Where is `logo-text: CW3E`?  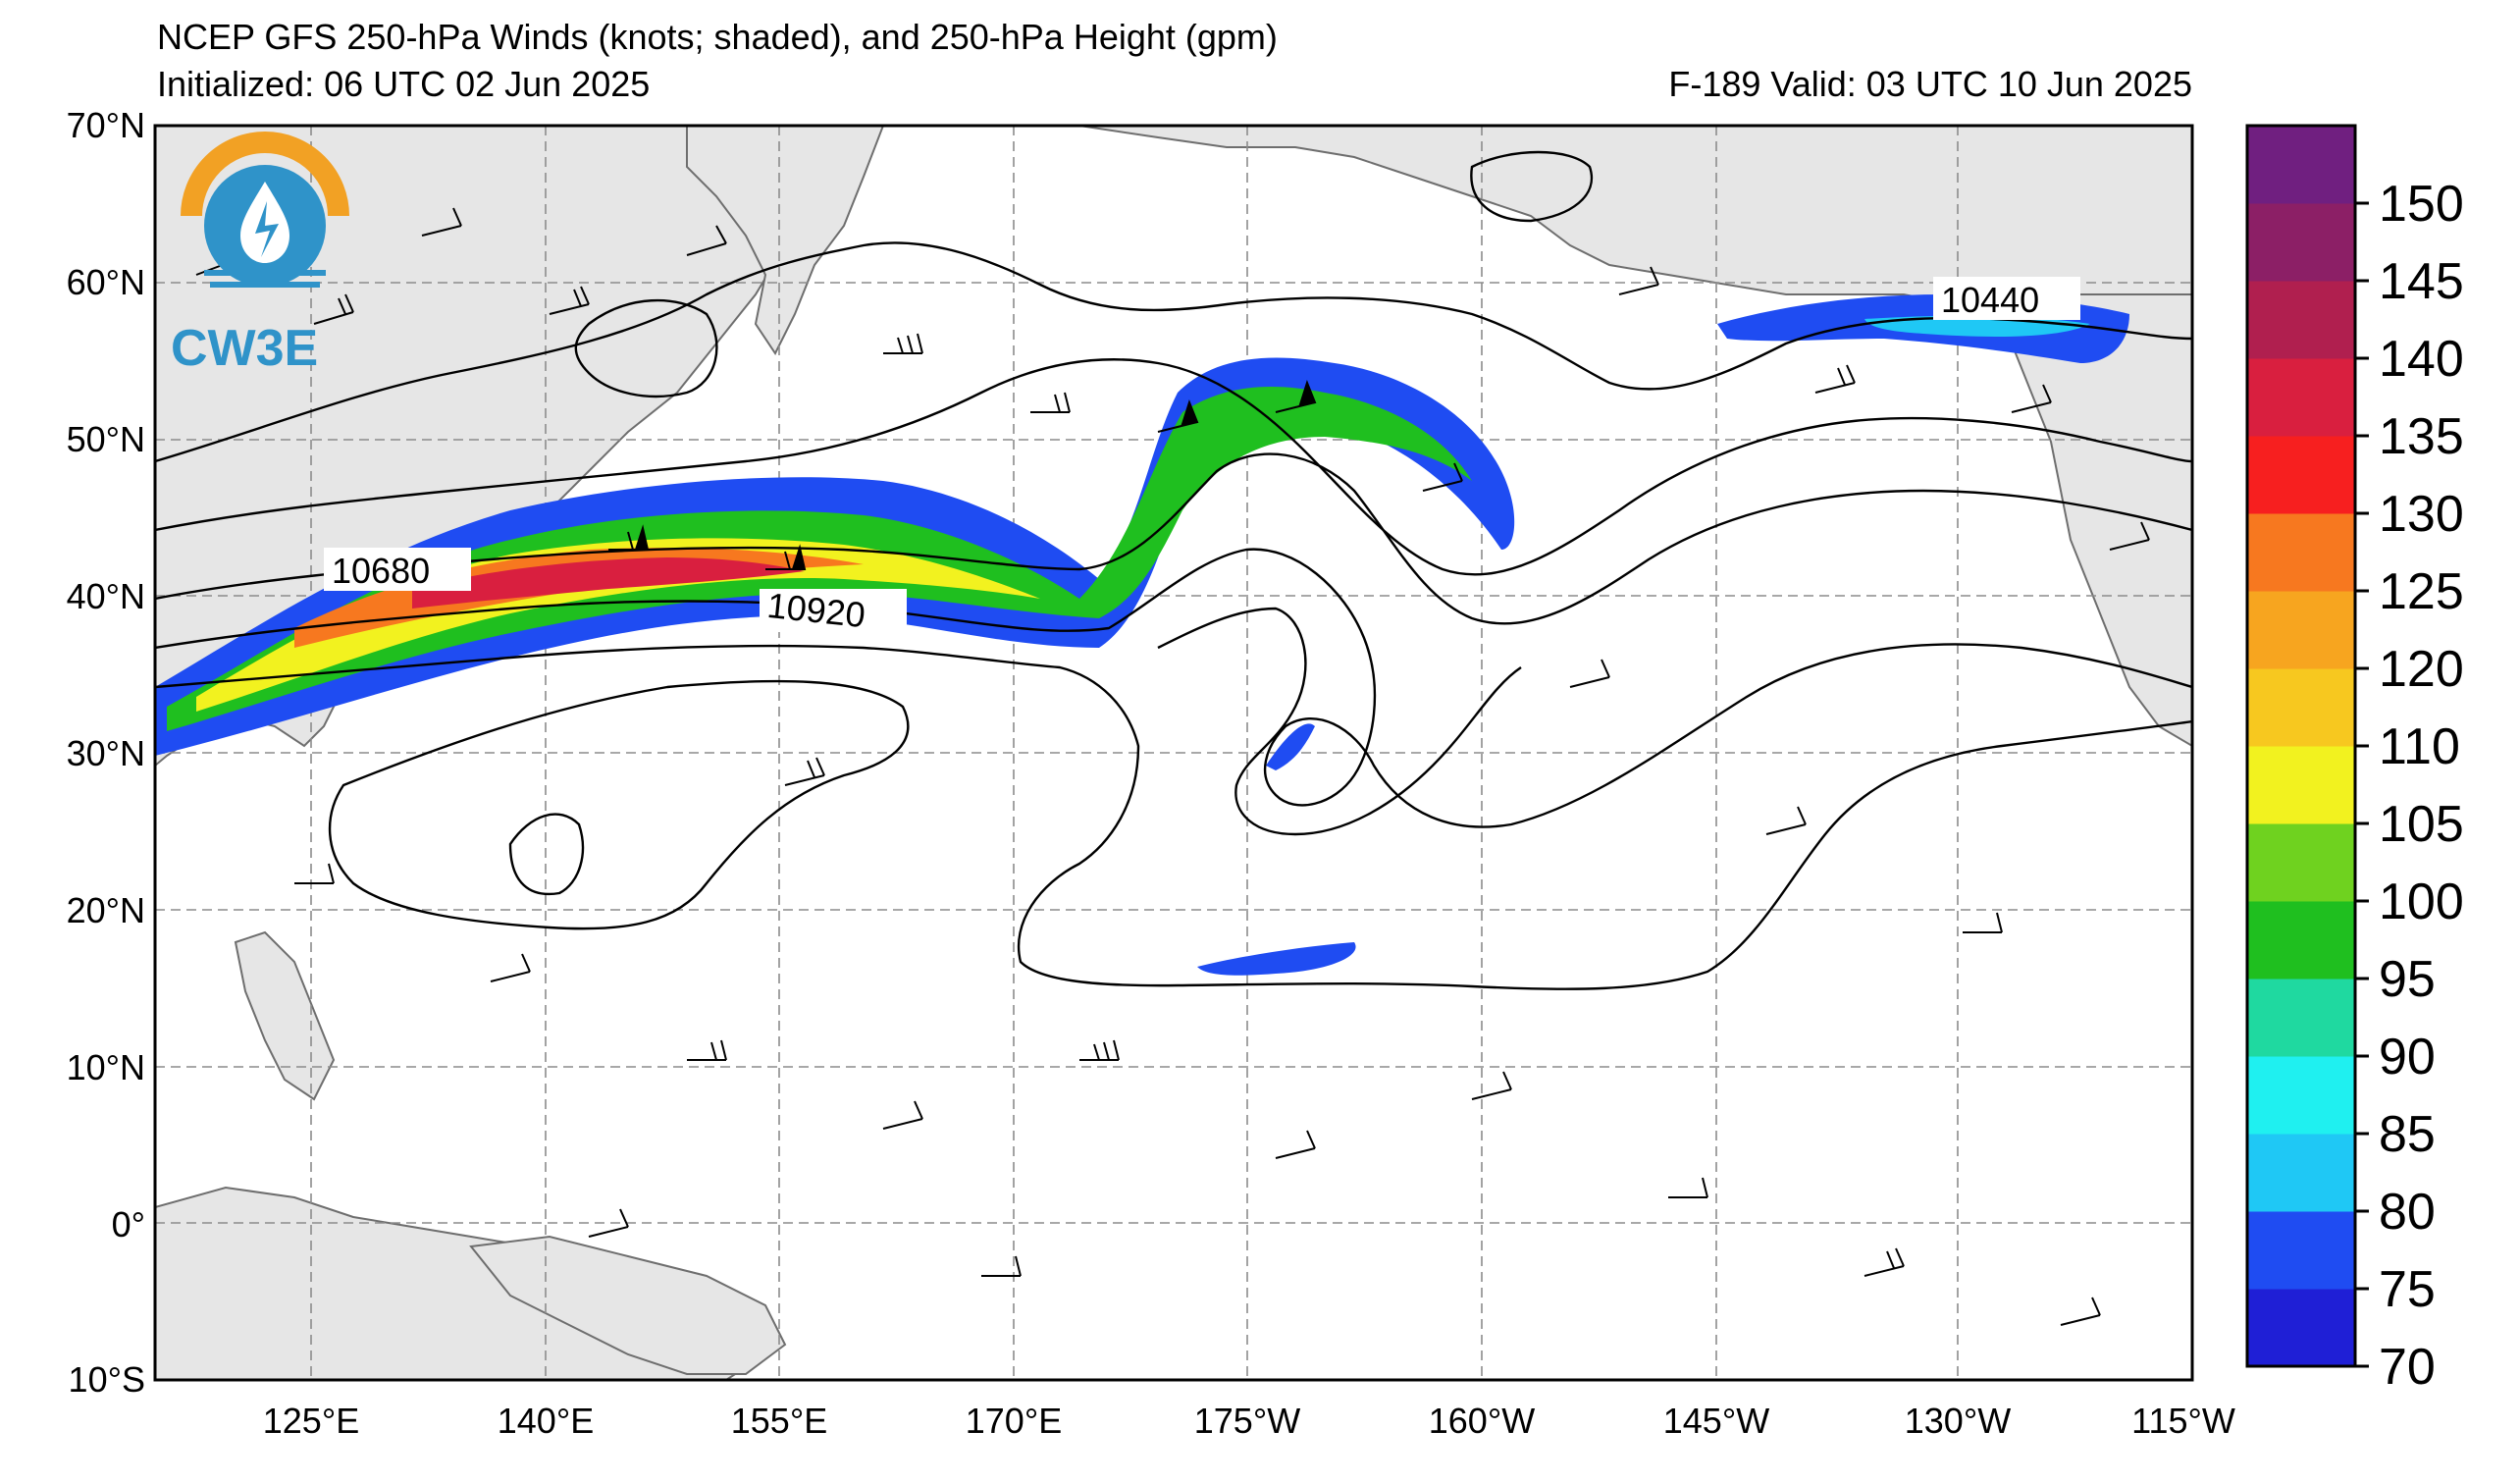
logo-text: CW3E is located at coordinates (244, 349).